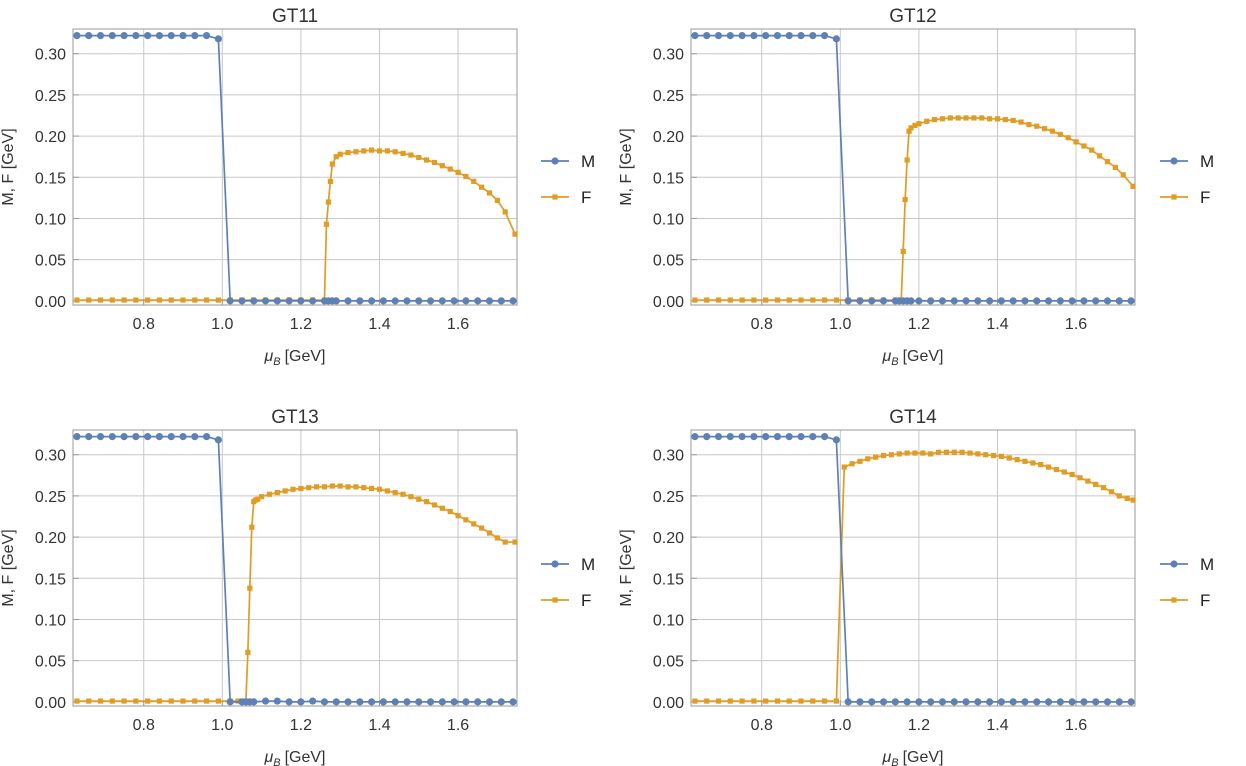 The width and height of the screenshot is (1246, 766). What do you see at coordinates (626, 166) in the screenshot?
I see `y-axis-label: M, F [GeV]` at bounding box center [626, 166].